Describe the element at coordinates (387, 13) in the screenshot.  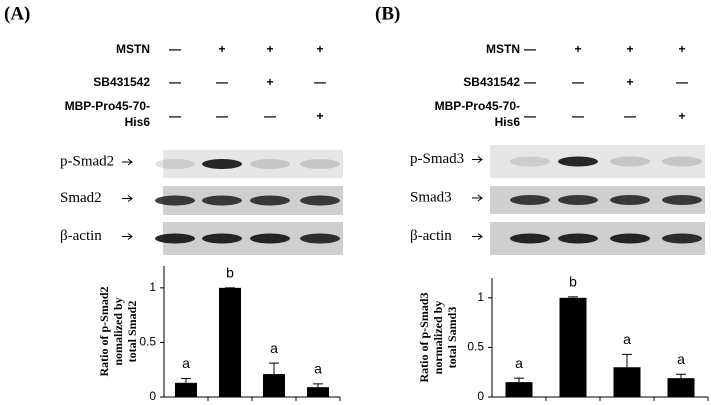
I see `panel-label: (B)` at that location.